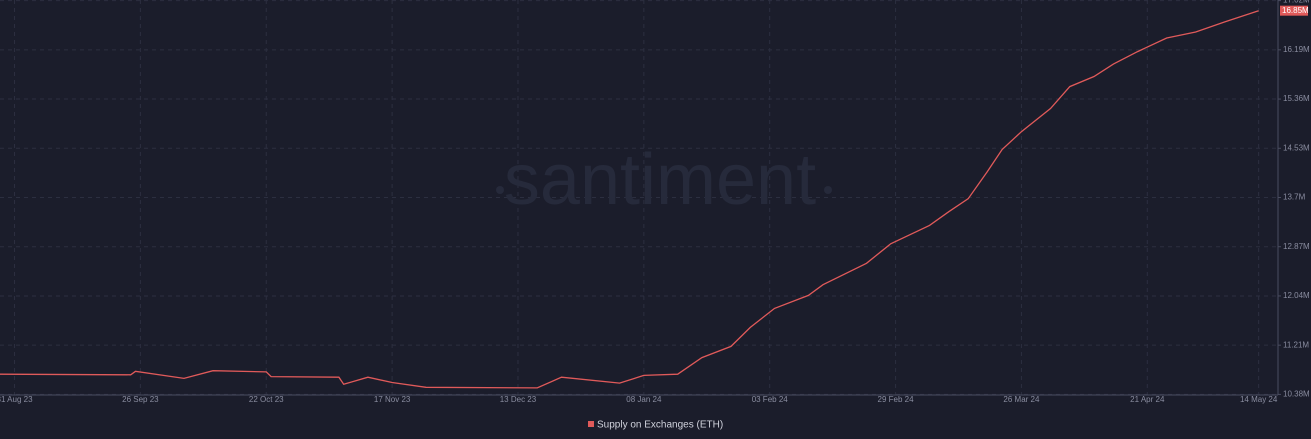 The width and height of the screenshot is (1311, 439). I want to click on y-tick-label: 12.87M, so click(1296, 246).